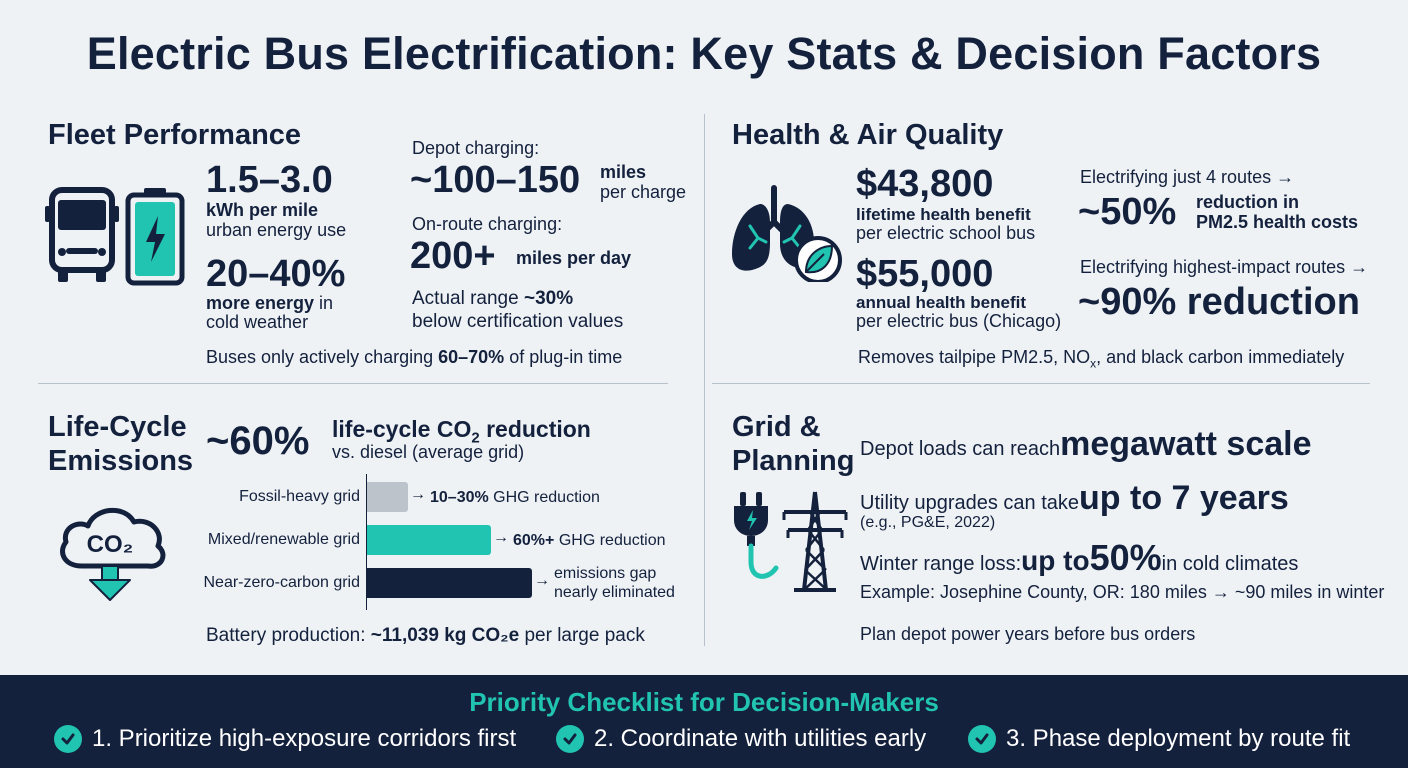  I want to click on utility-value: up to 7 years, so click(1184, 498).